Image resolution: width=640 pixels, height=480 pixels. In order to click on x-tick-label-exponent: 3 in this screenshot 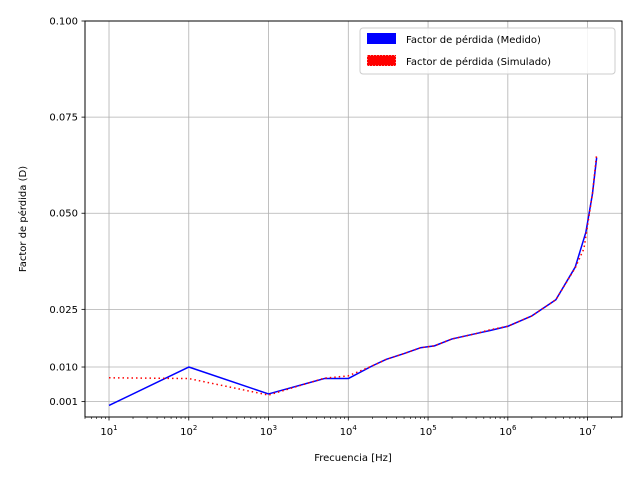, I will do `click(275, 428)`.